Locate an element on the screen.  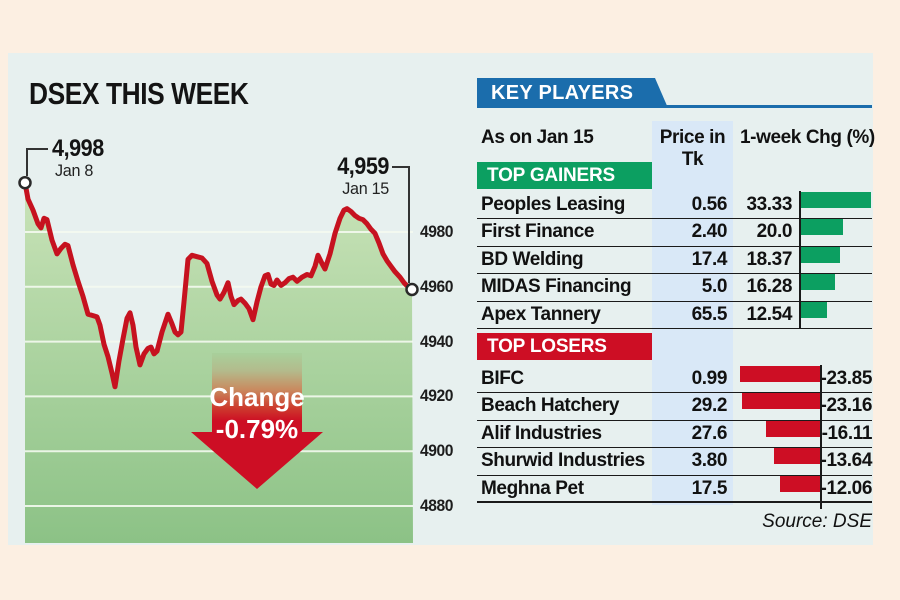
y-tick-label-4940: 4940 is located at coordinates (436, 341).